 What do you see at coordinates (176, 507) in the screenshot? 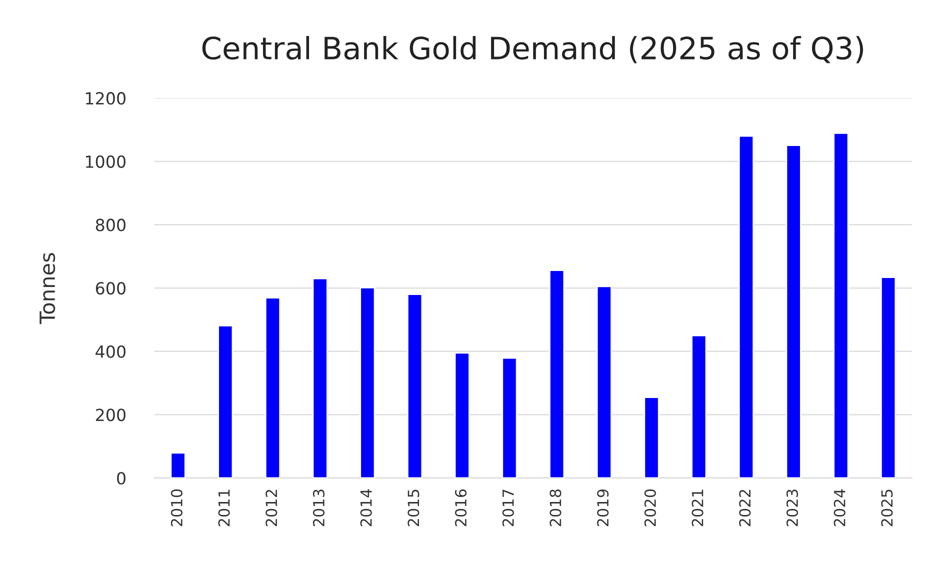
I see `x-tick-label: 2010` at bounding box center [176, 507].